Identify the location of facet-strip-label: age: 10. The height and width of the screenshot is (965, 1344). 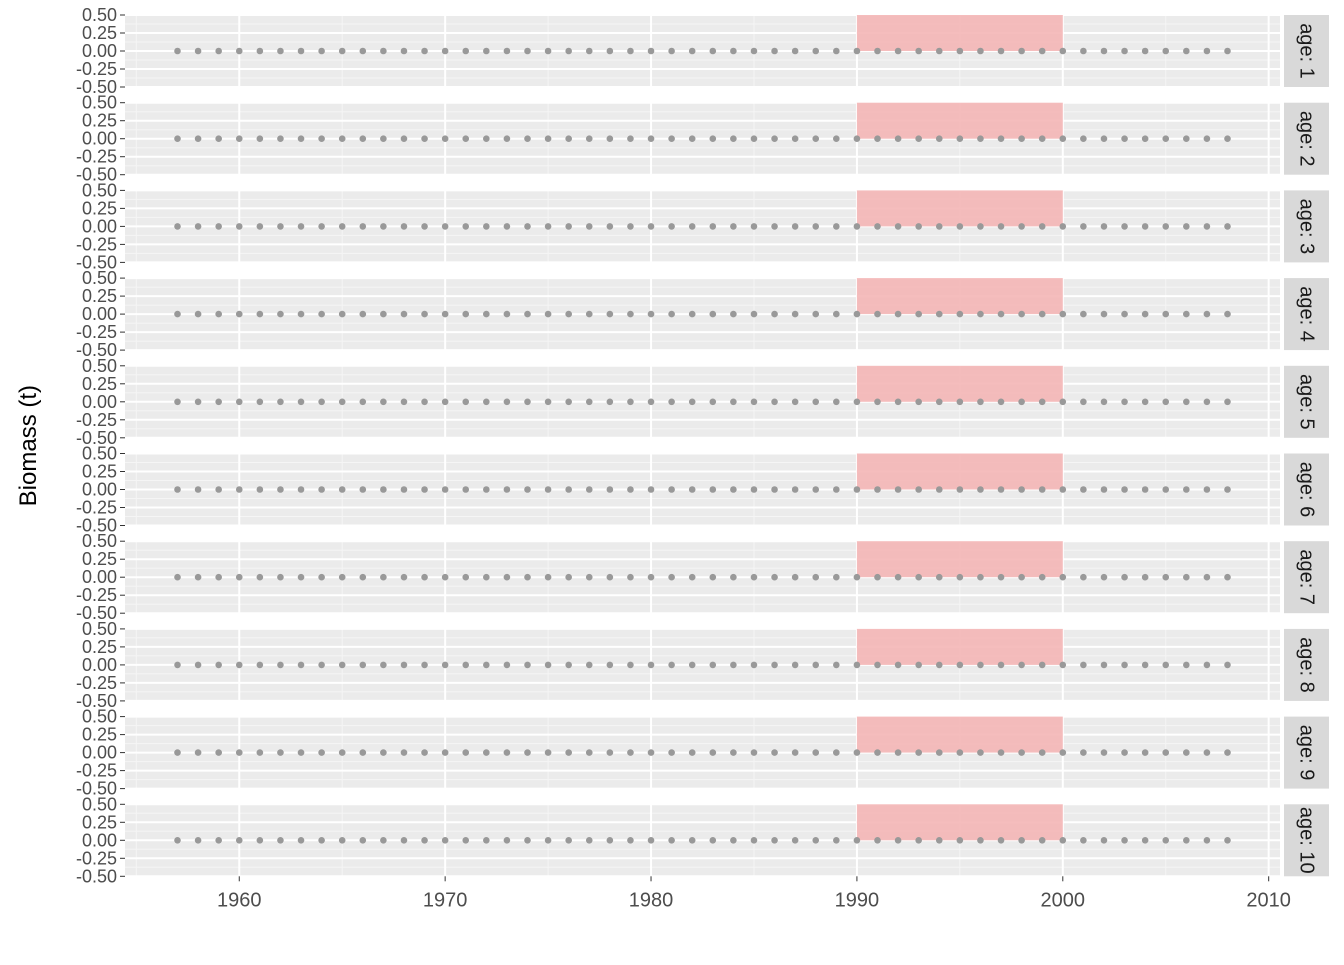
(1307, 840).